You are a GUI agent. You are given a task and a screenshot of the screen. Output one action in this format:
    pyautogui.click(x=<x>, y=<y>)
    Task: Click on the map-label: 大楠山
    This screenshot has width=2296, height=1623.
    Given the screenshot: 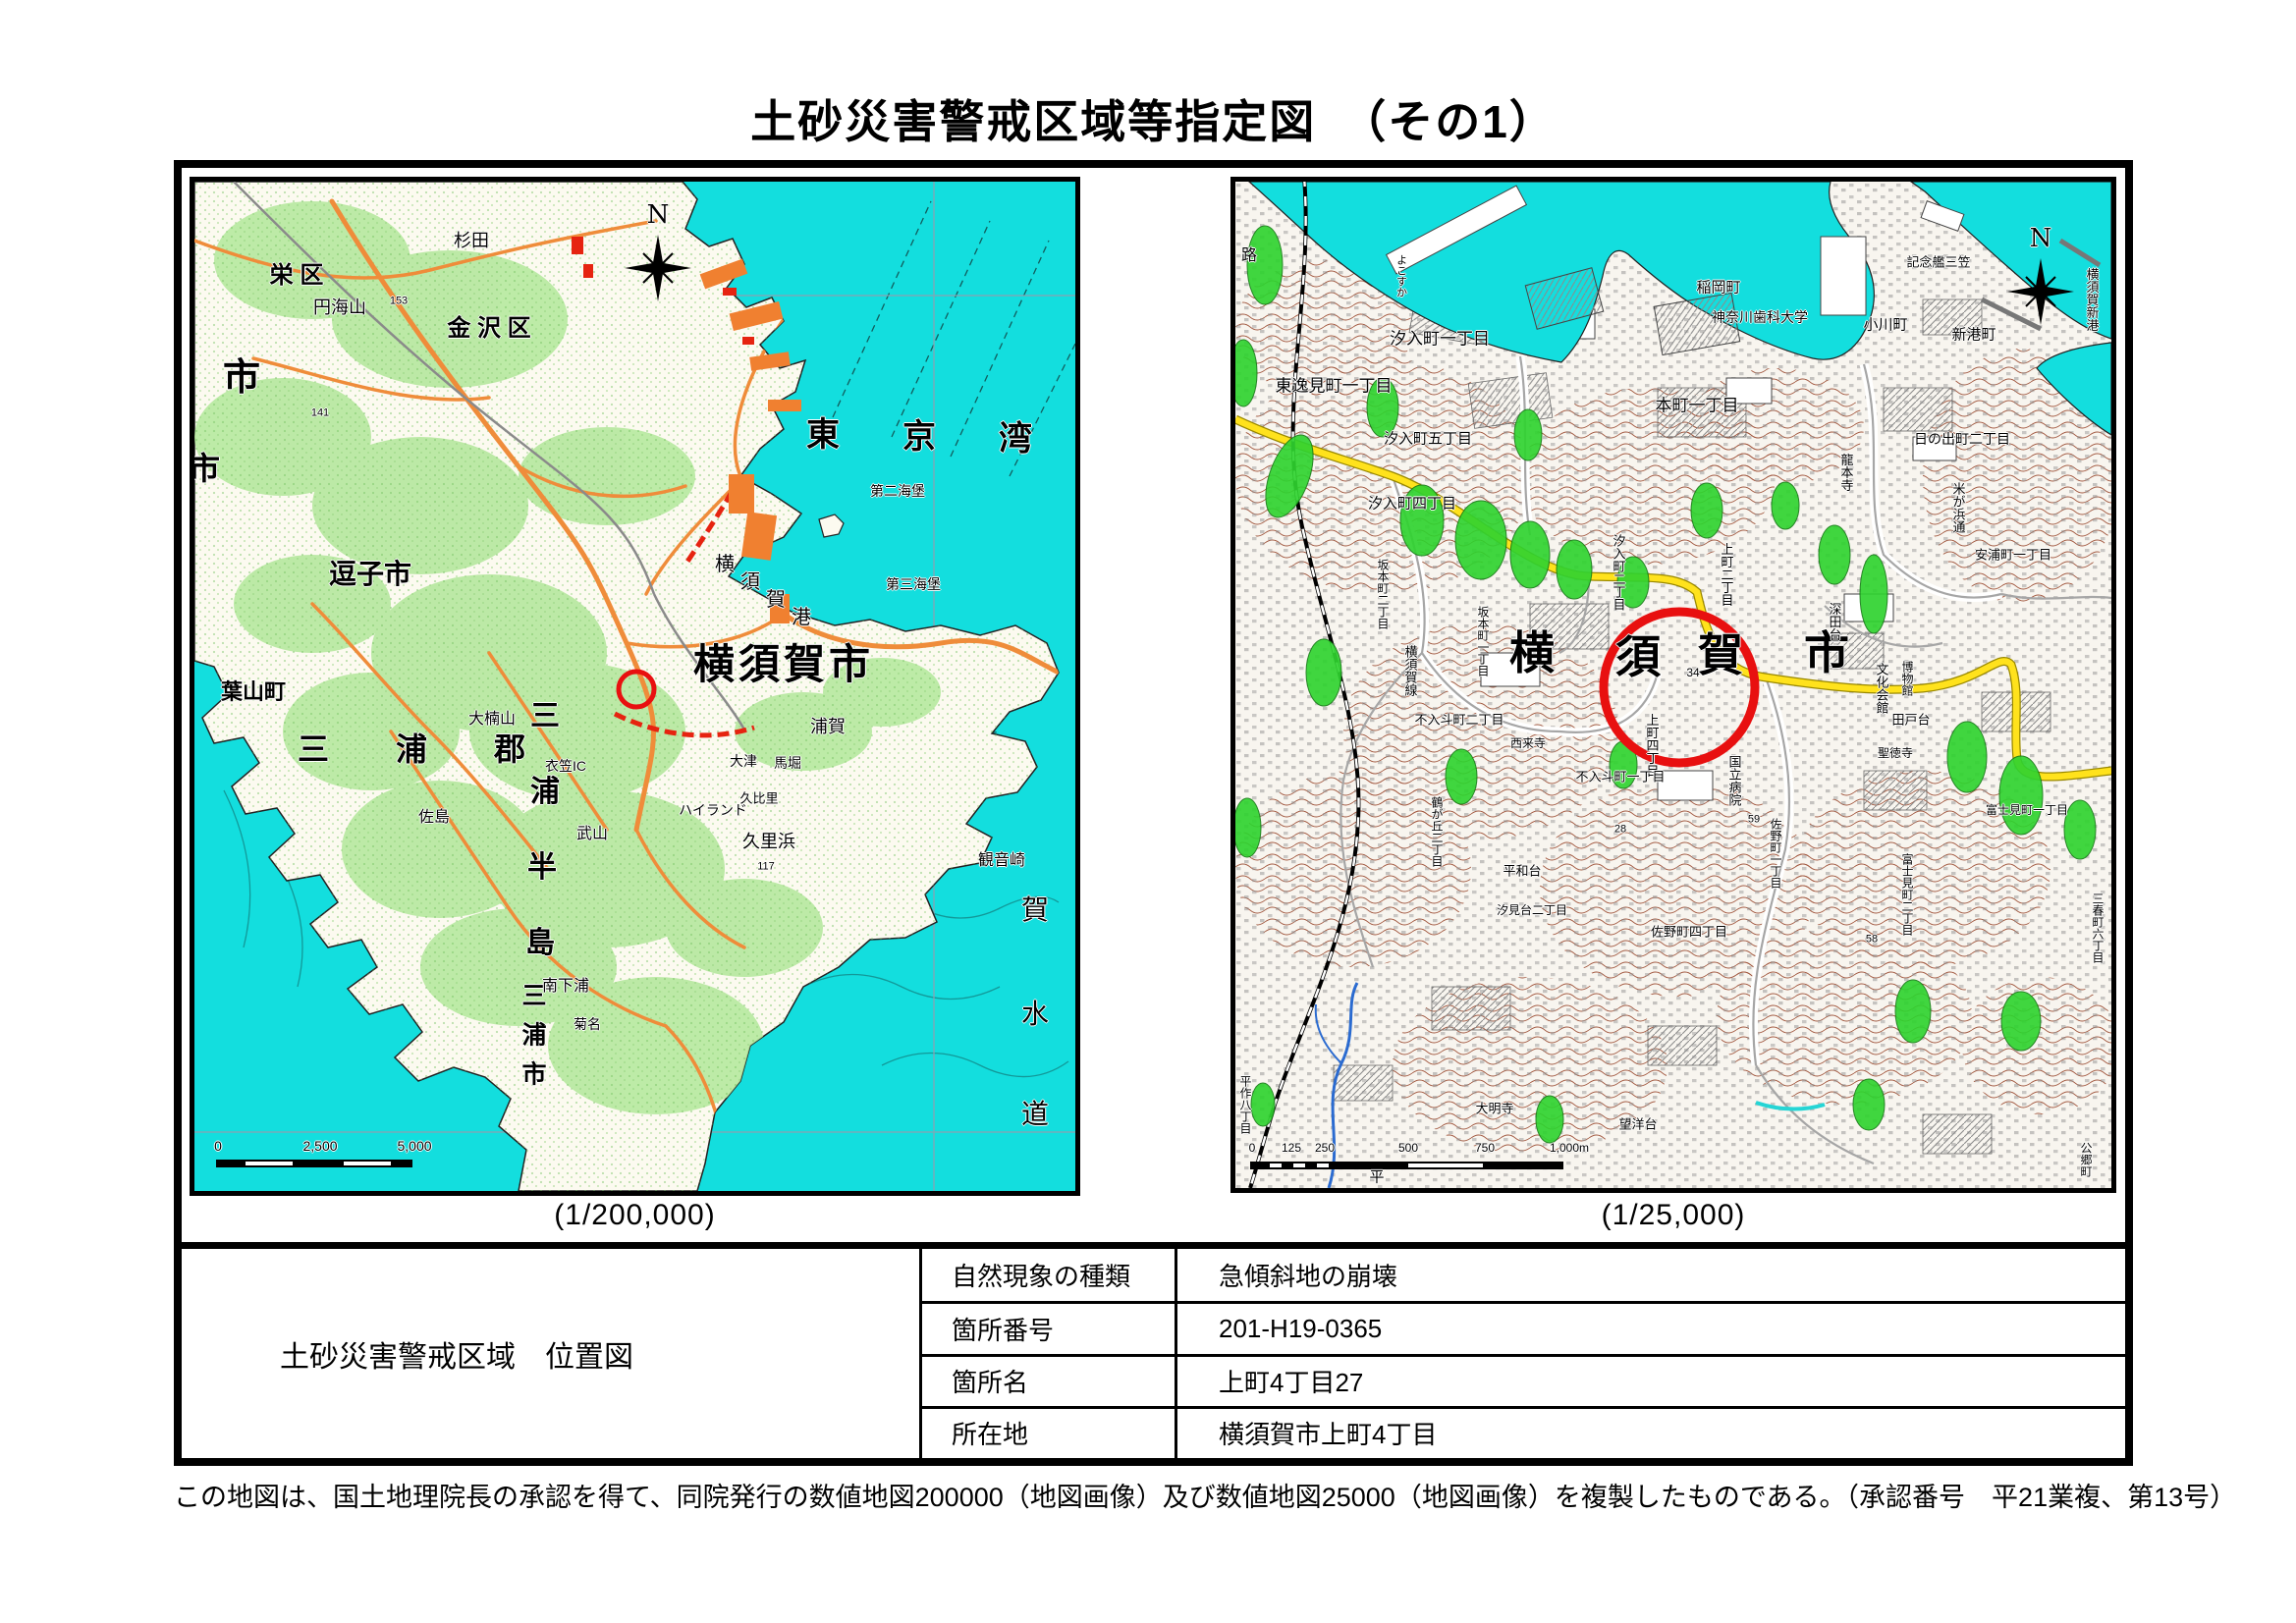 What is the action you would take?
    pyautogui.click(x=492, y=719)
    